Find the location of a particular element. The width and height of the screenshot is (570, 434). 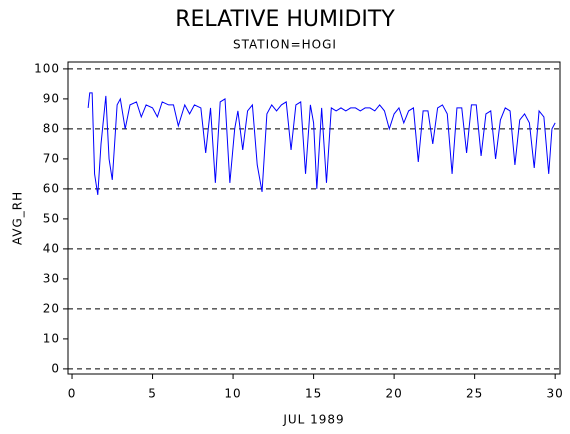

y-tick-label: 50 is located at coordinates (51, 218).